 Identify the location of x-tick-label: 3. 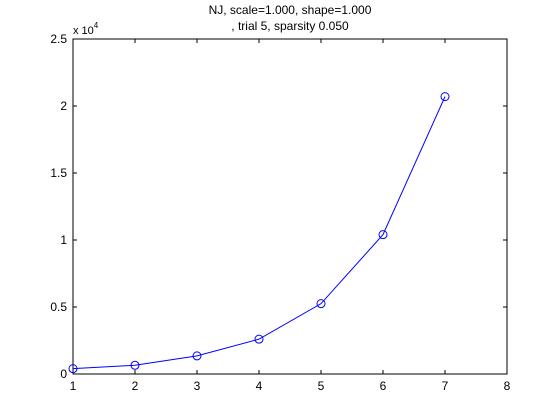
(197, 386).